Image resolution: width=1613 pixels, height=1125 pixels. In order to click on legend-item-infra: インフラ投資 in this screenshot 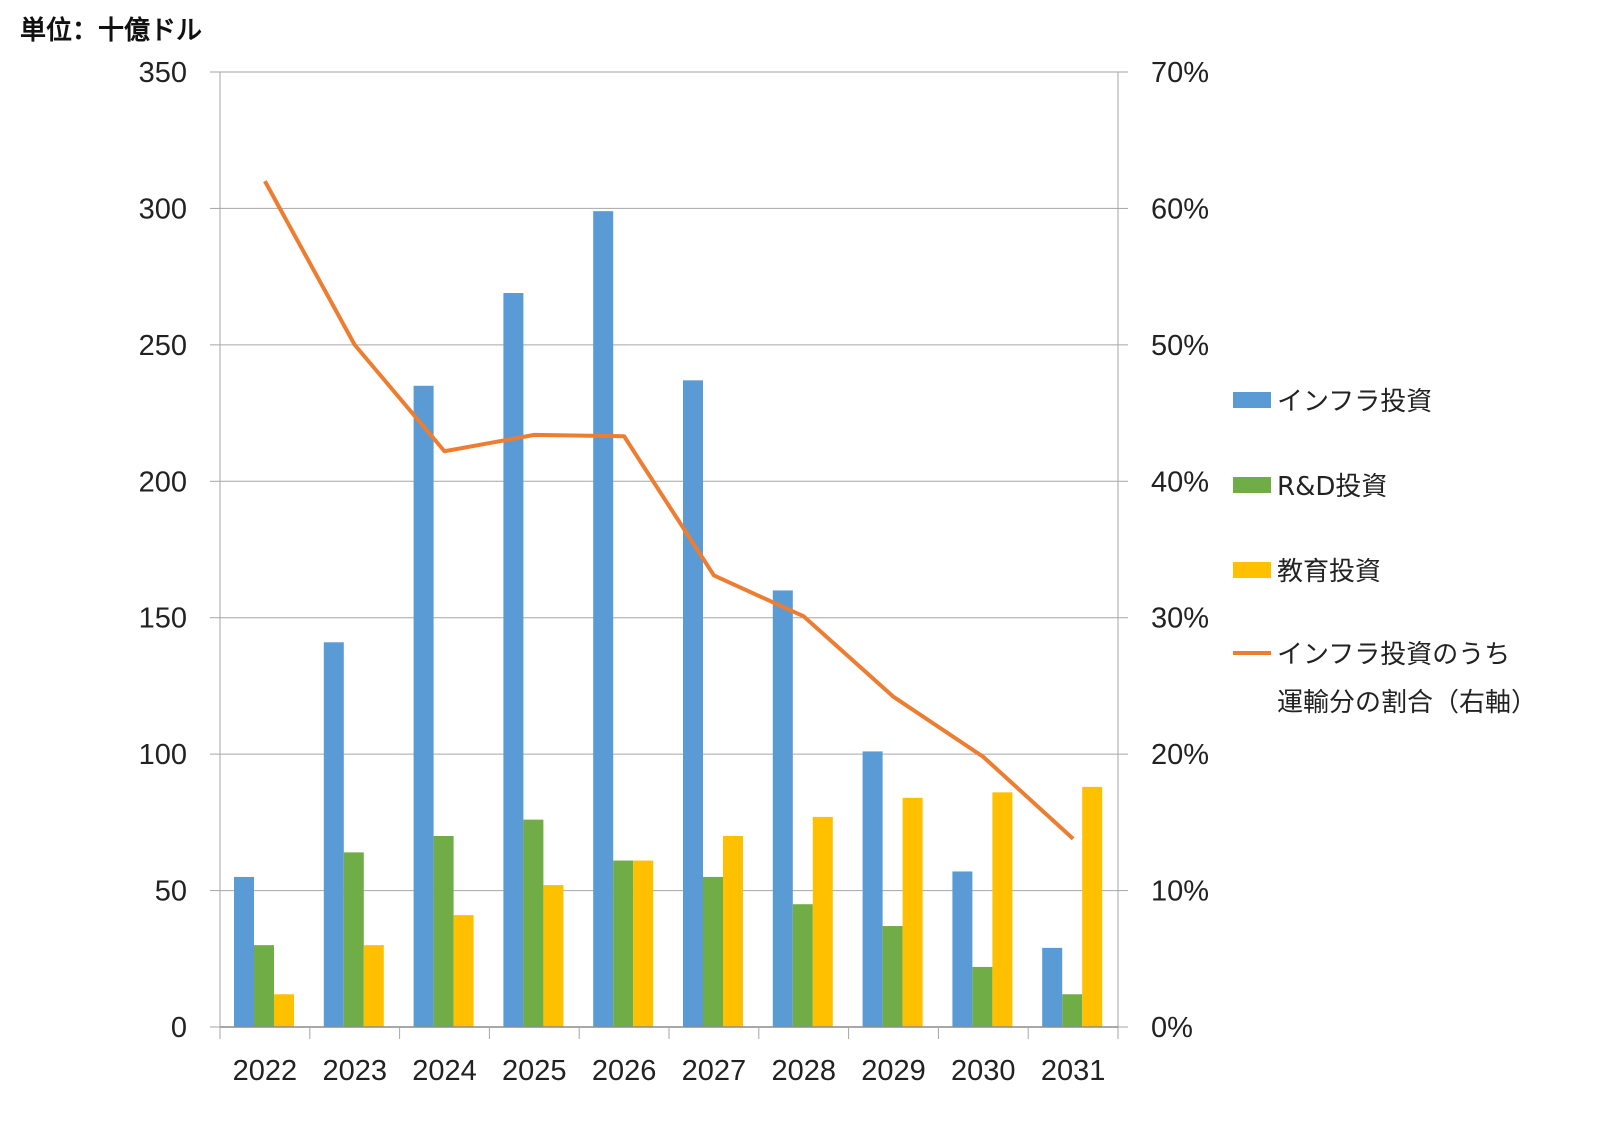, I will do `click(1332, 402)`.